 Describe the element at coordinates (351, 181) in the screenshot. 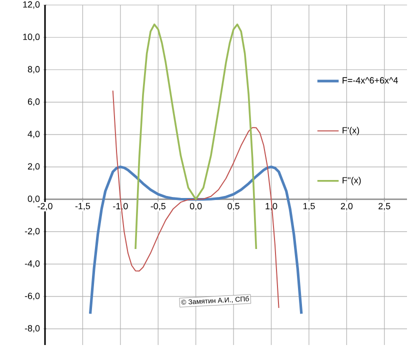

I see `legend-label: F''(x)` at that location.